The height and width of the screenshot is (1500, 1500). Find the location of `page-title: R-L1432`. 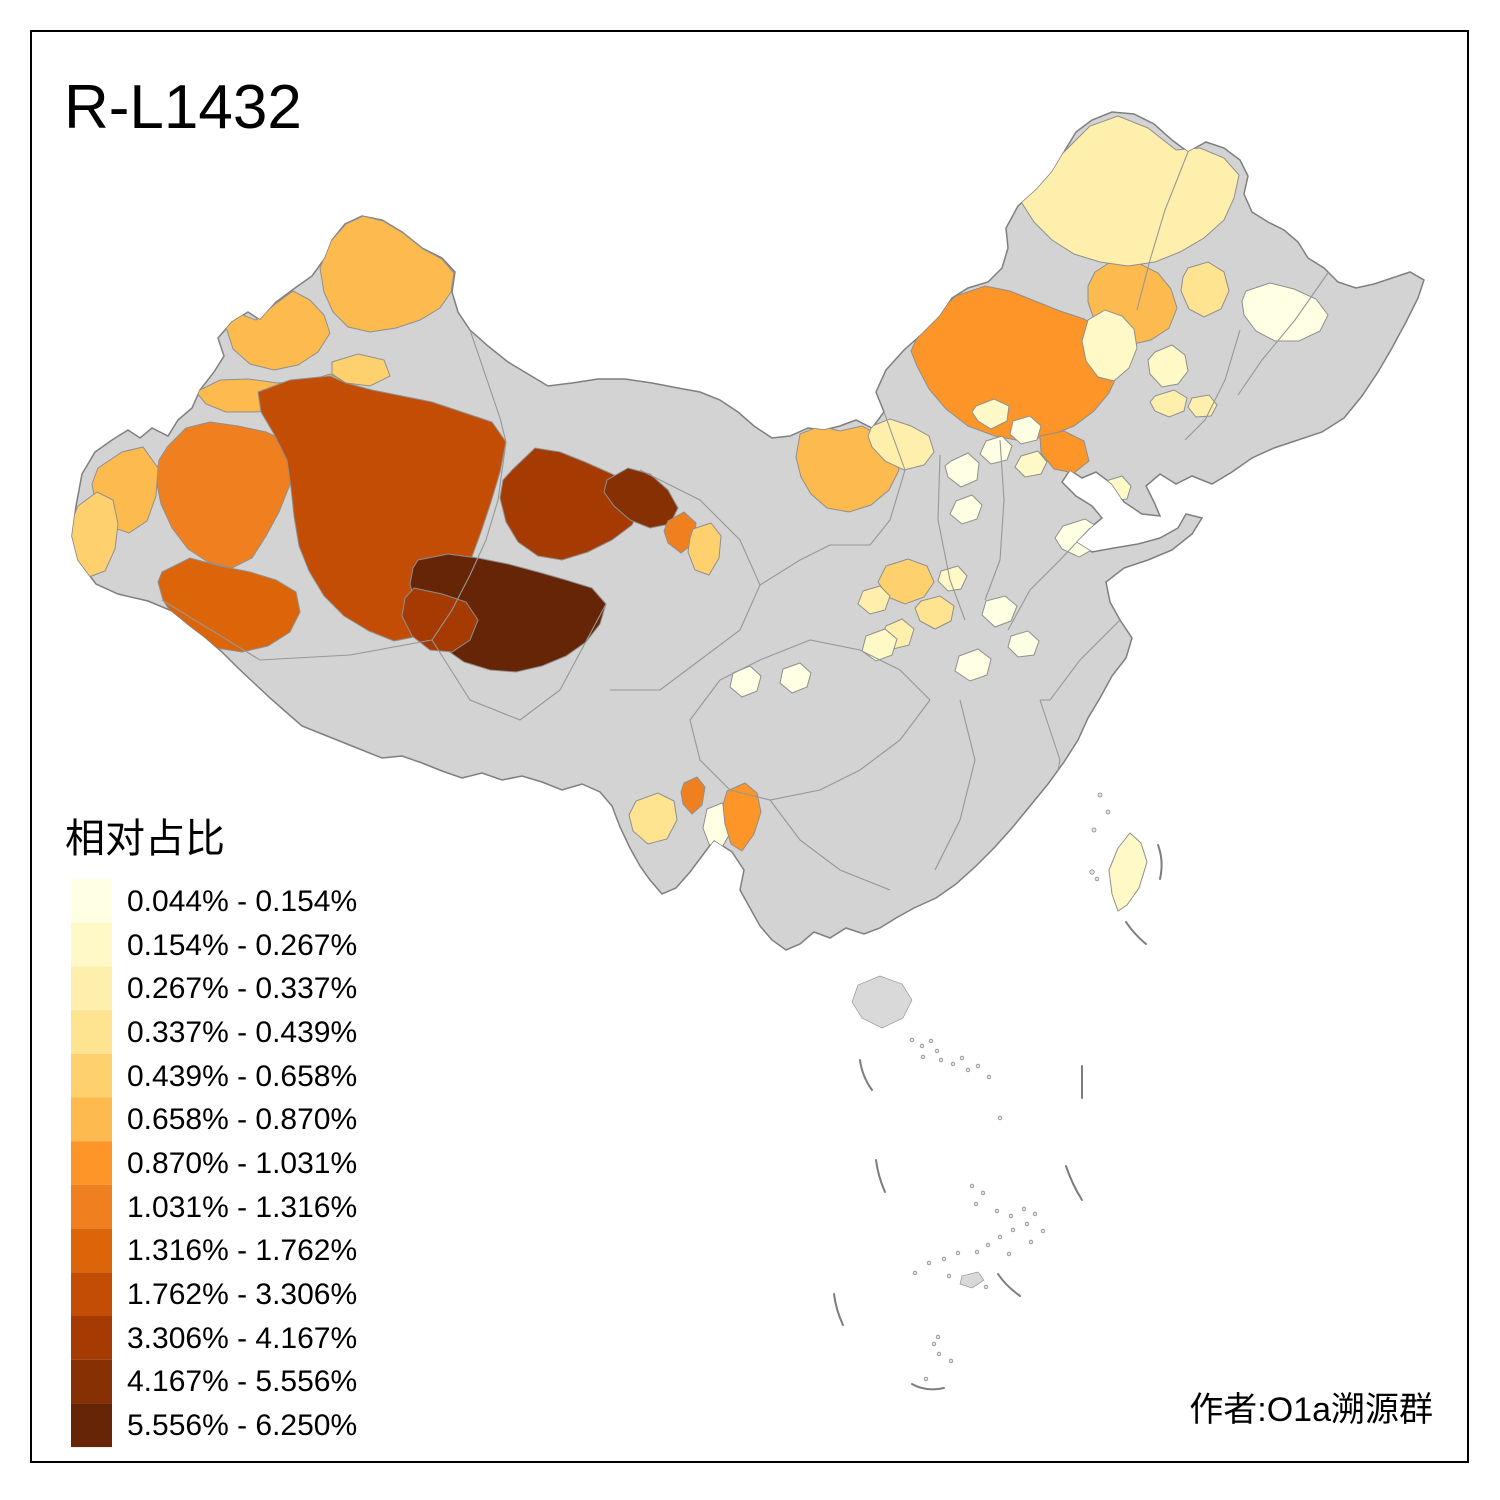

page-title: R-L1432 is located at coordinates (183, 107).